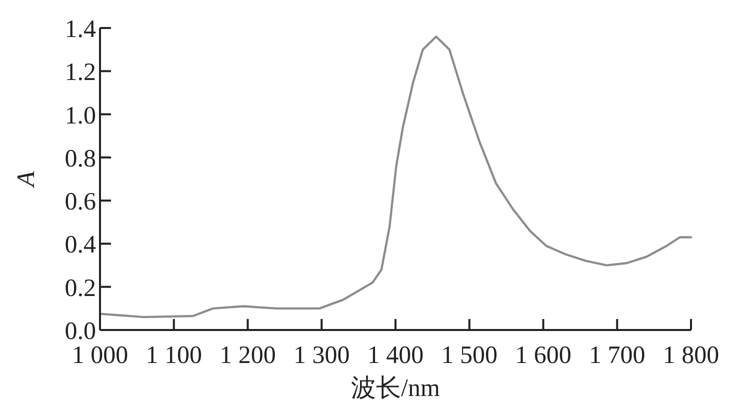 This screenshot has width=737, height=412. Describe the element at coordinates (322, 355) in the screenshot. I see `x-tick-label: 1 300` at that location.